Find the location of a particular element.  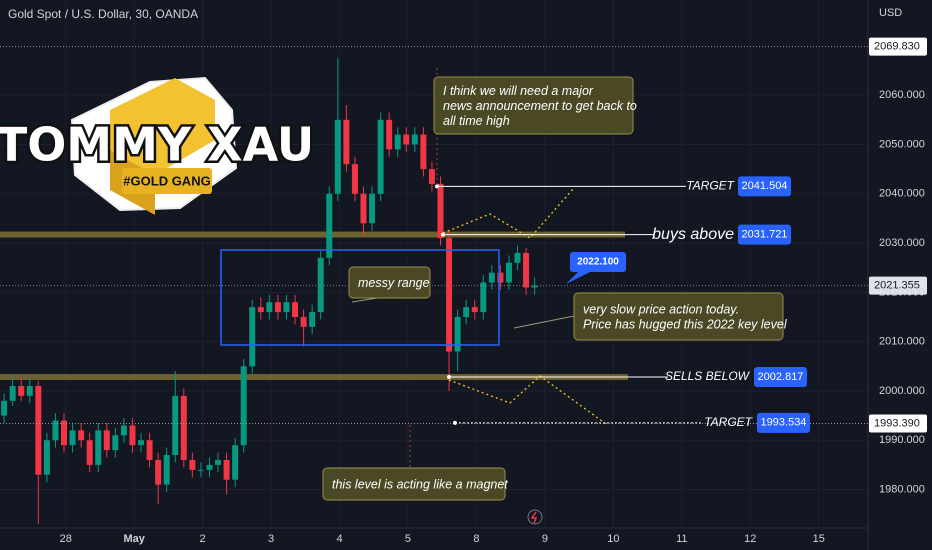

logo-subtitle: #GOLD GANG is located at coordinates (166, 180).